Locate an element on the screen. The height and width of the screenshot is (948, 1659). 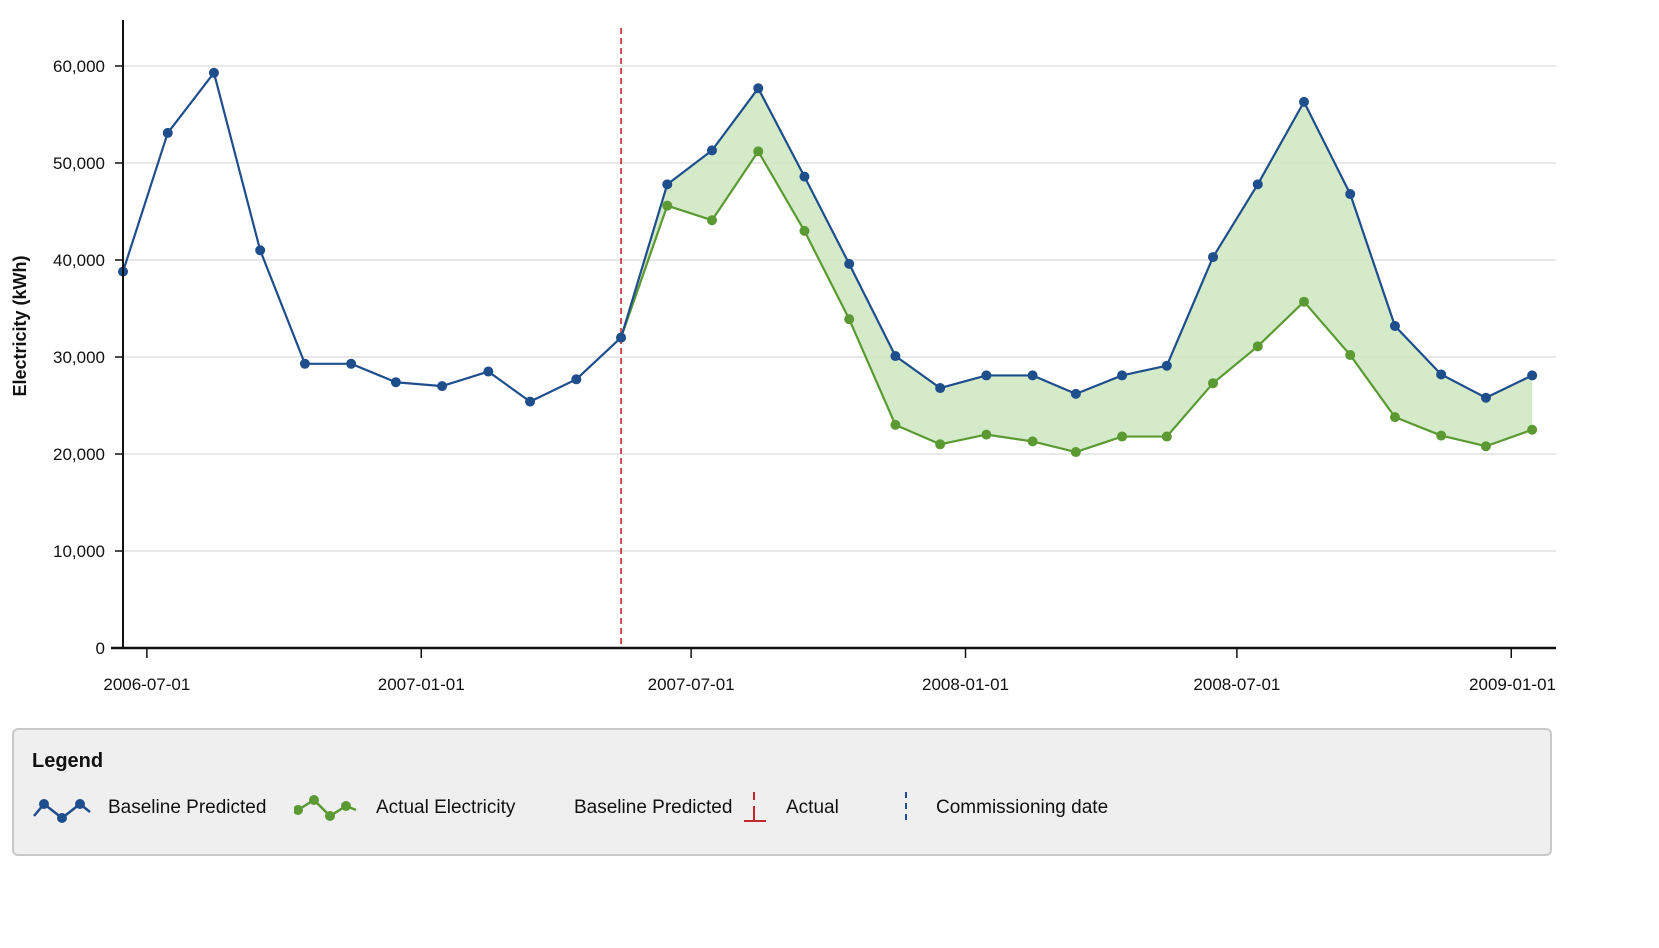
legend-label-baseline: Baseline Predicted is located at coordinates (187, 807).